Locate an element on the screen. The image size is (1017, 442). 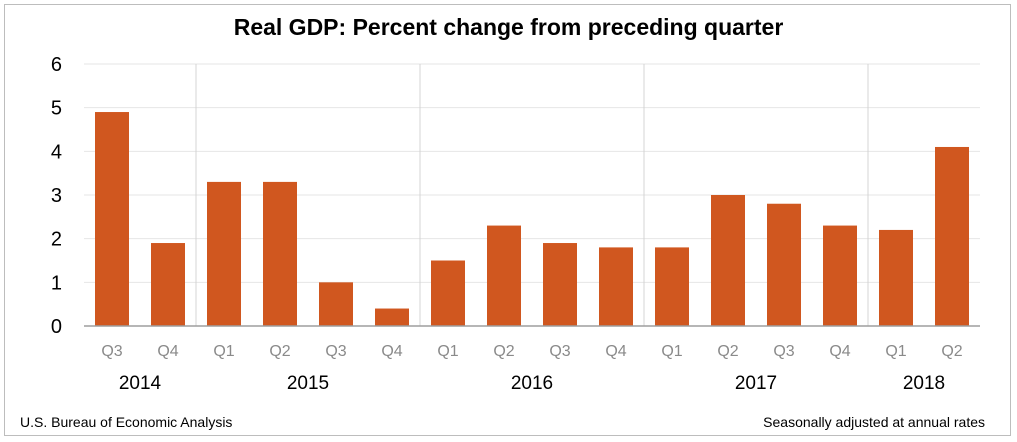
y-tick-label: 1 is located at coordinates (56, 283).